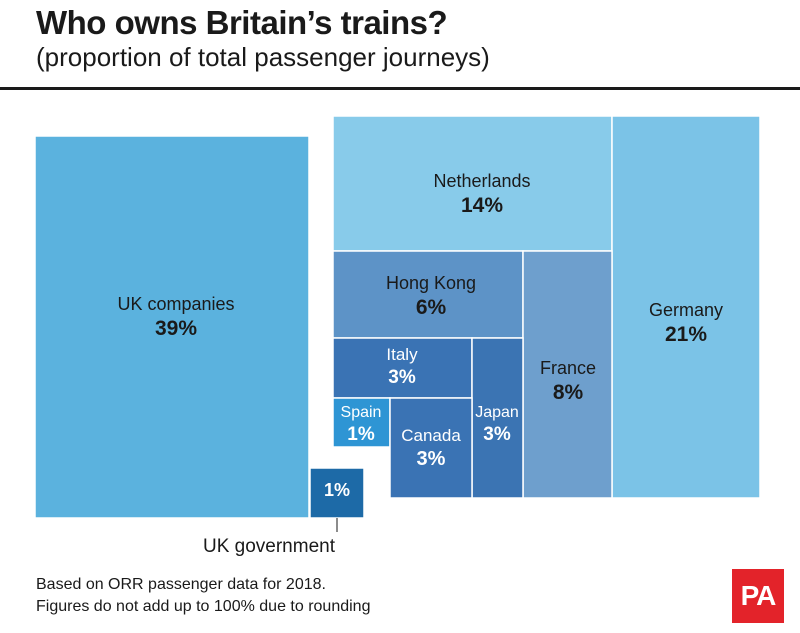  Describe the element at coordinates (686, 334) in the screenshot. I see `treemap-value-germany: 21%` at that location.